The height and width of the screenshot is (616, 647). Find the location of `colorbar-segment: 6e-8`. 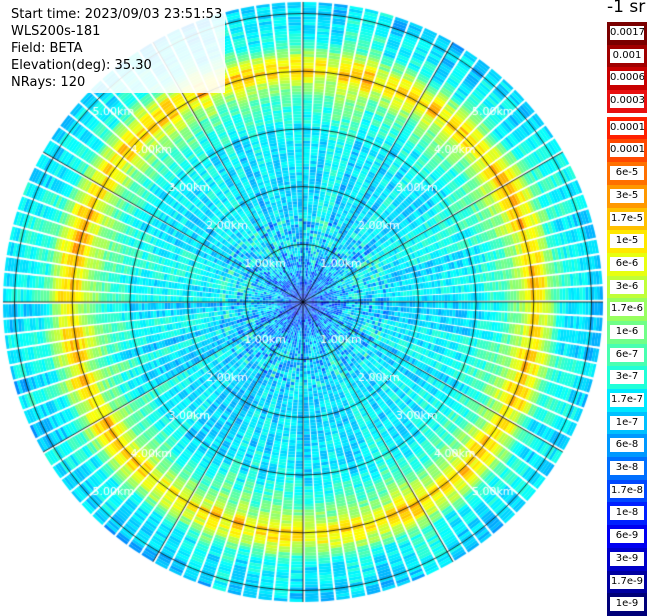

colorbar-segment: 6e-8 is located at coordinates (627, 446).